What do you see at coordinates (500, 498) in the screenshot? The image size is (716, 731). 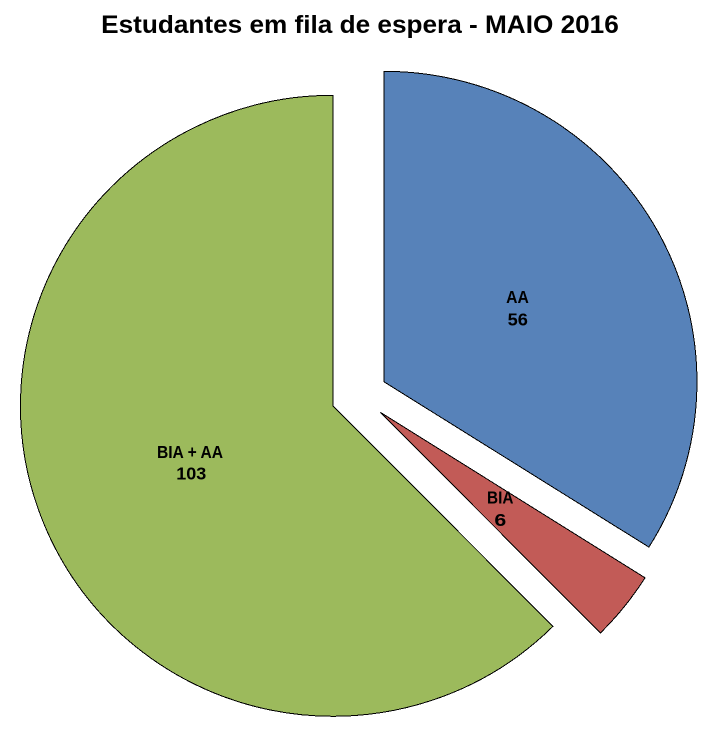 I see `svg-text: BIA` at bounding box center [500, 498].